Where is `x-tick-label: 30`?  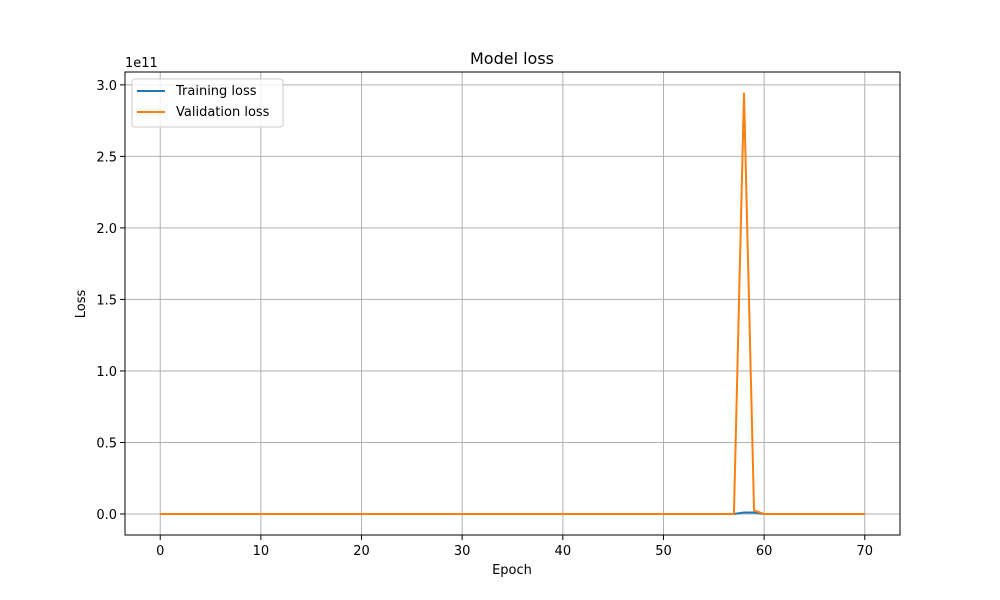
x-tick-label: 30 is located at coordinates (462, 551).